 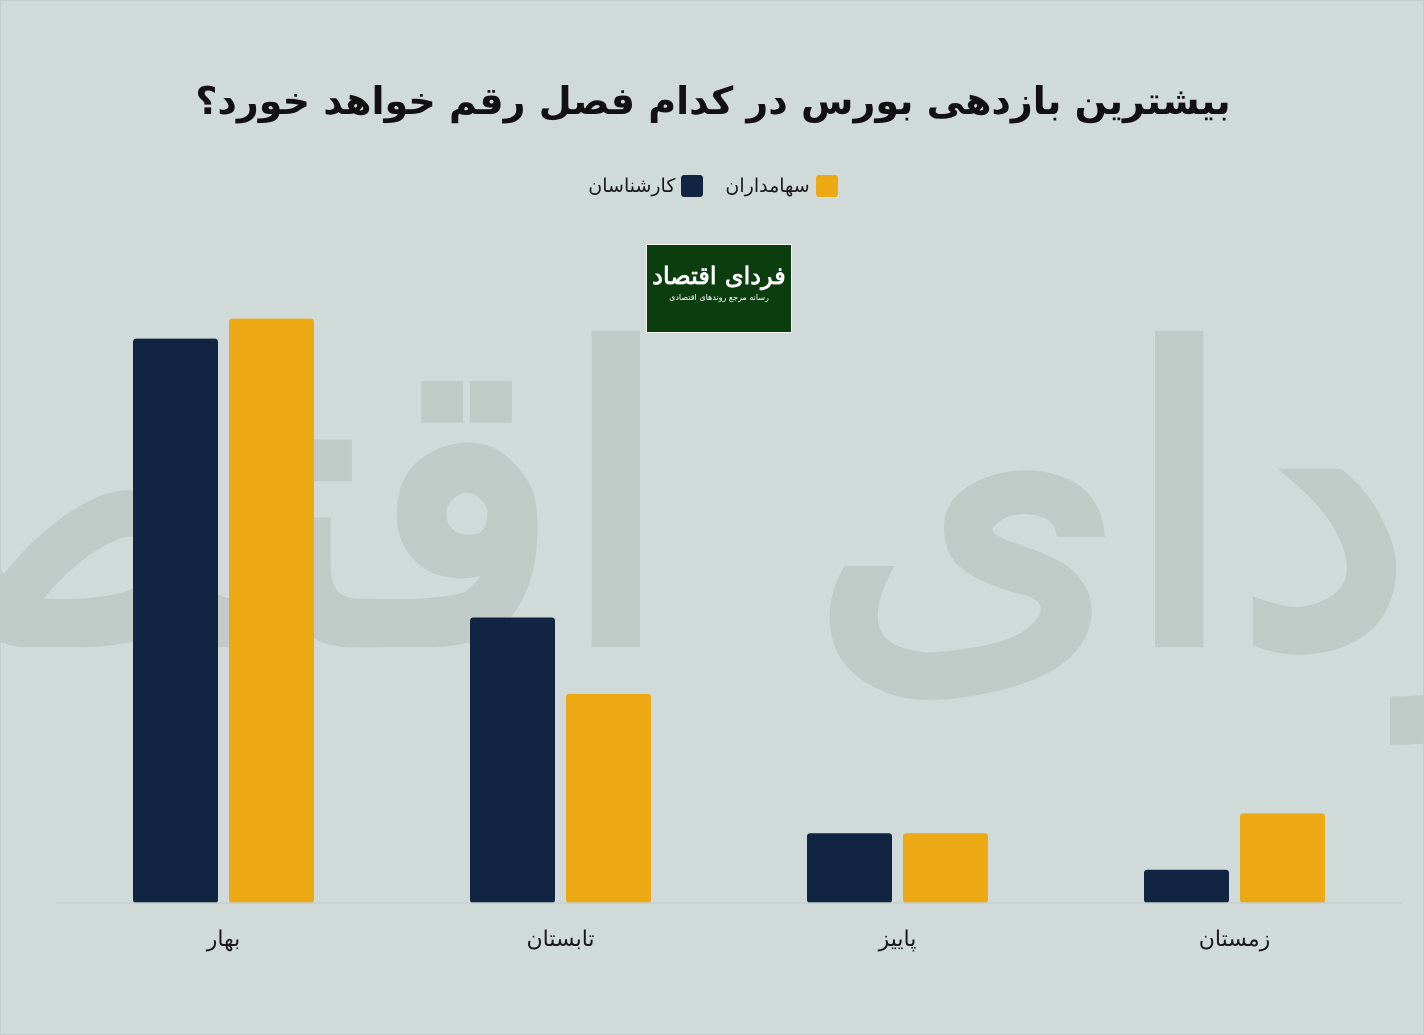 I want to click on category-label-3: زمستان, so click(x=1235, y=939).